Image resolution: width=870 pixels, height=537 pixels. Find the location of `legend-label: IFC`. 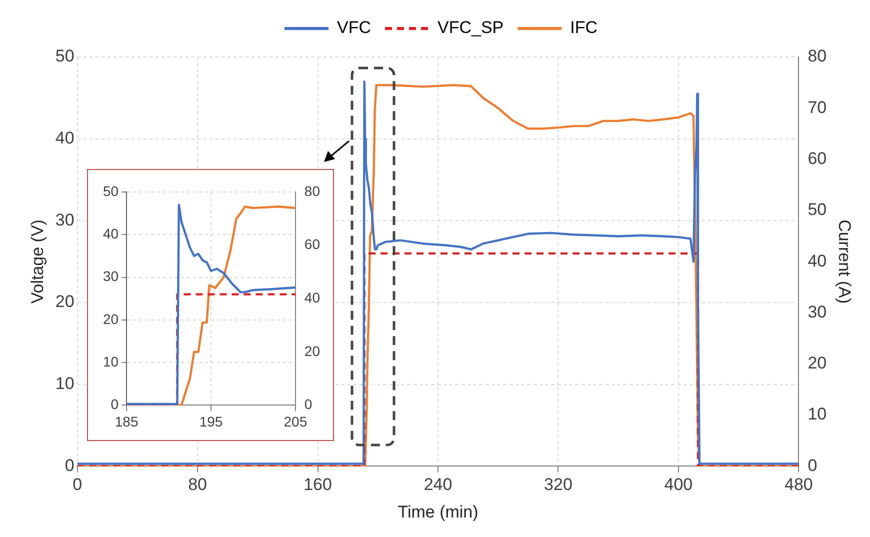

legend-label: IFC is located at coordinates (584, 28).